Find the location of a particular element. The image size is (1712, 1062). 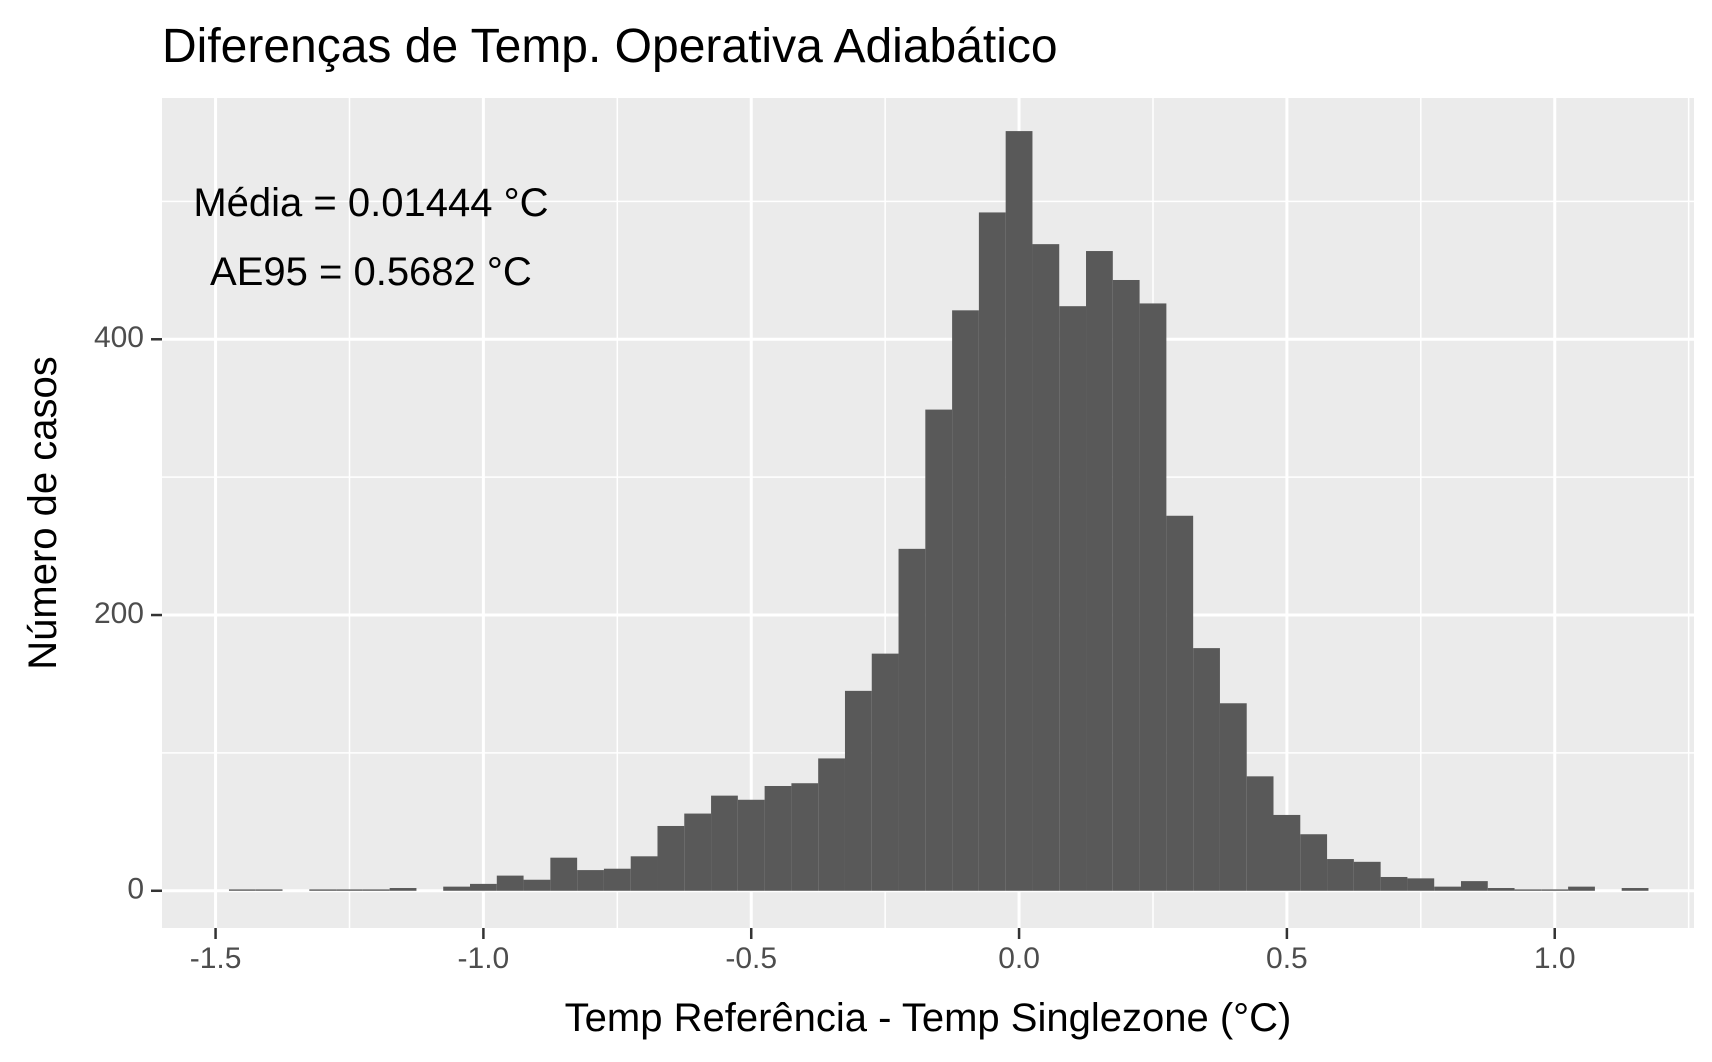

x-tick-label: -1.0 is located at coordinates (484, 958).